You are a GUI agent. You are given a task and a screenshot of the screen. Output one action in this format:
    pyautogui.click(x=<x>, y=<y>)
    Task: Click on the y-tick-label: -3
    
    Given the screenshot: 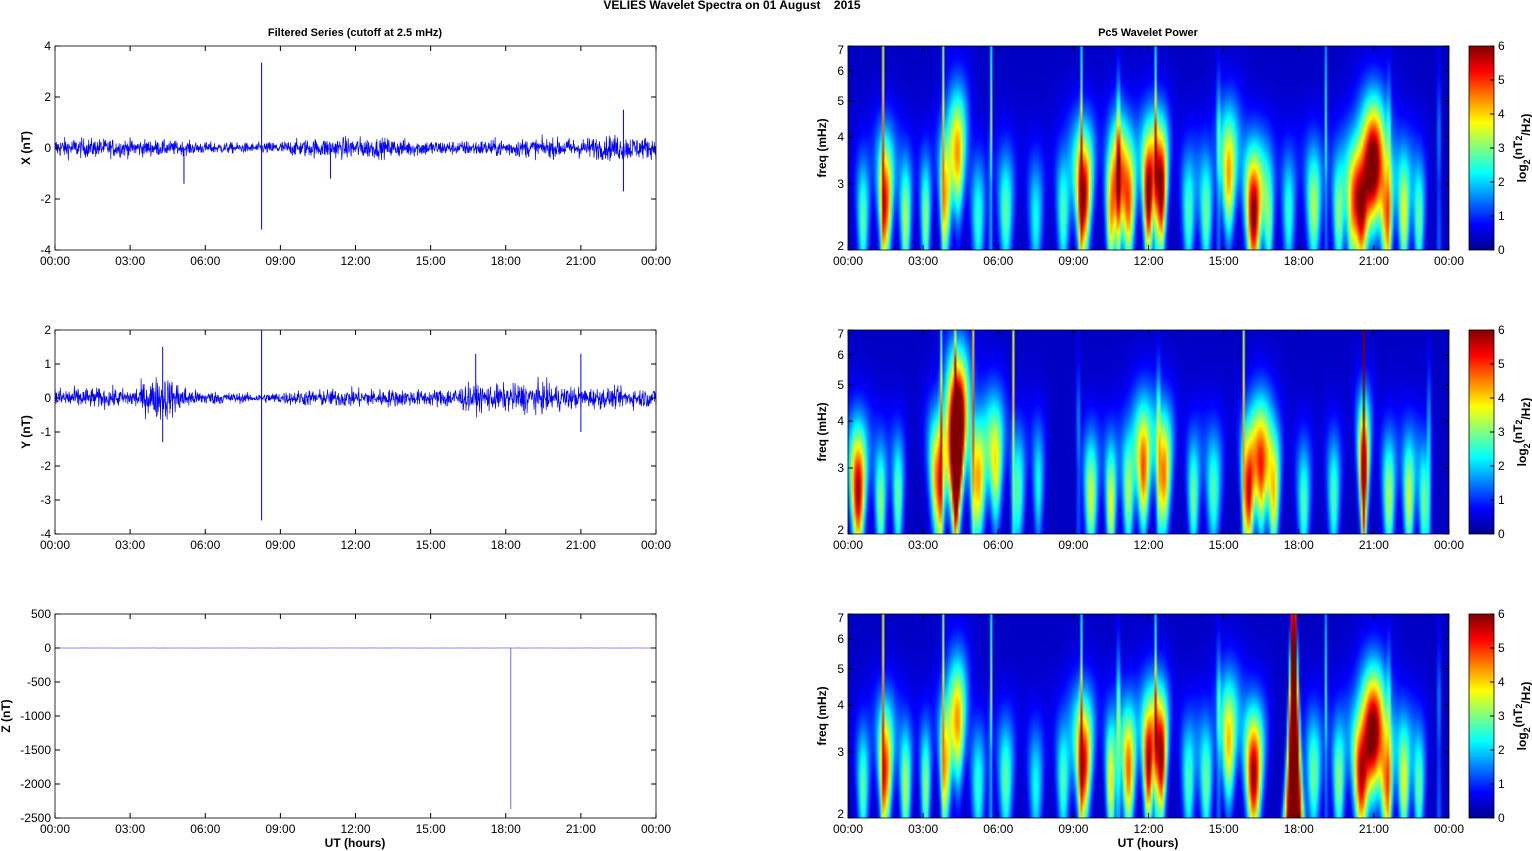 What is the action you would take?
    pyautogui.click(x=45, y=500)
    